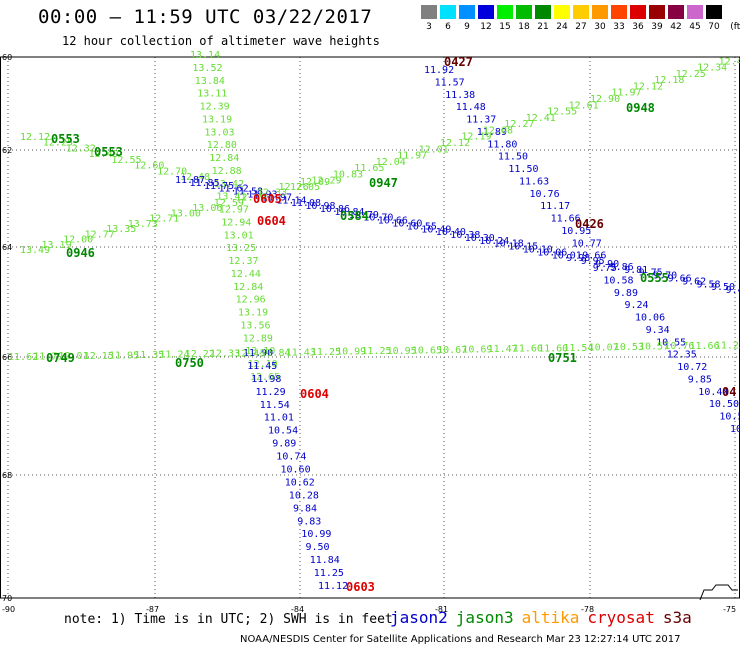  I want to click on wave-height-value: 13.06, so click(207, 208).